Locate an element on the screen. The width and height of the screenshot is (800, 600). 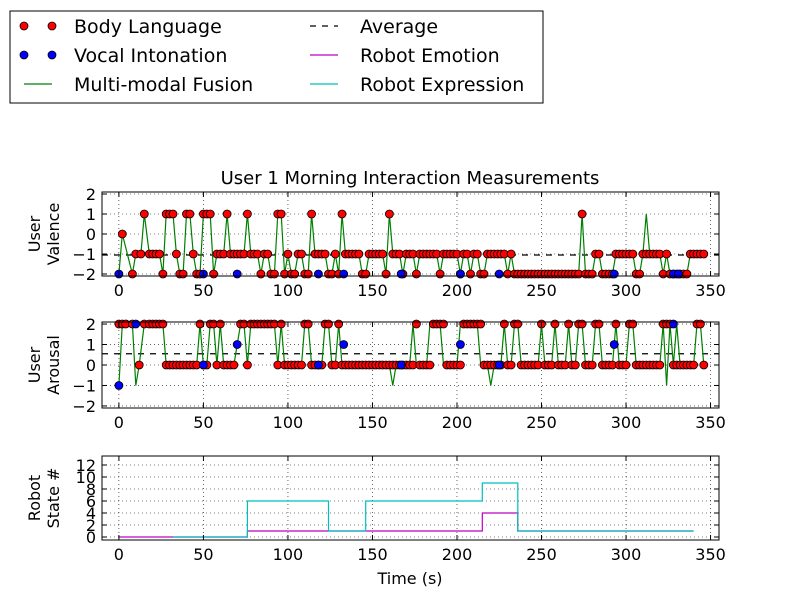
legend-item: Average is located at coordinates (374, 27).